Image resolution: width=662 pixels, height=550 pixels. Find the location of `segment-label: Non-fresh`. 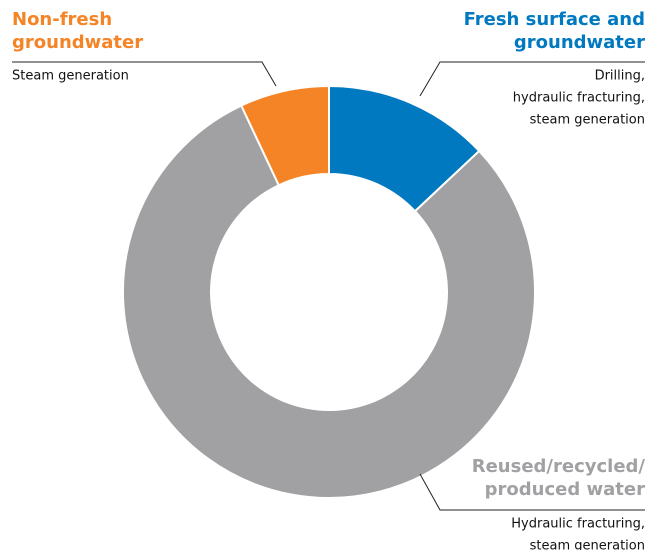

segment-label: Non-fresh is located at coordinates (62, 19).